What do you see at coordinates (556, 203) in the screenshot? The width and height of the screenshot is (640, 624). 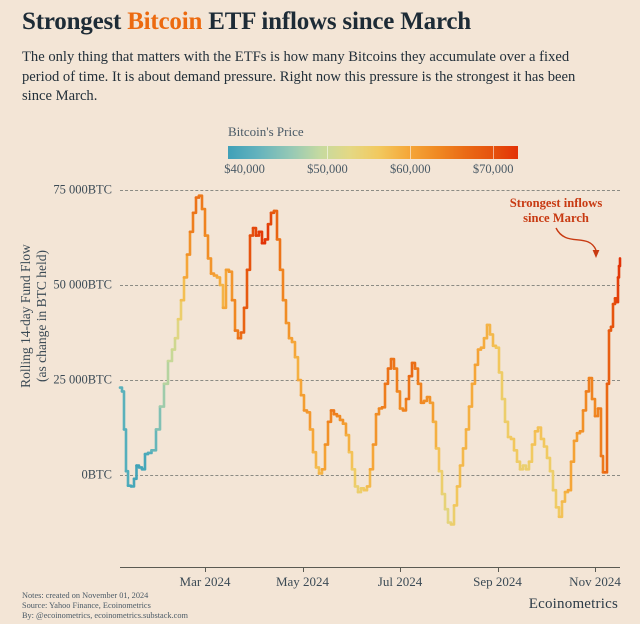 I see `annotation-line1: Strongest inflows` at bounding box center [556, 203].